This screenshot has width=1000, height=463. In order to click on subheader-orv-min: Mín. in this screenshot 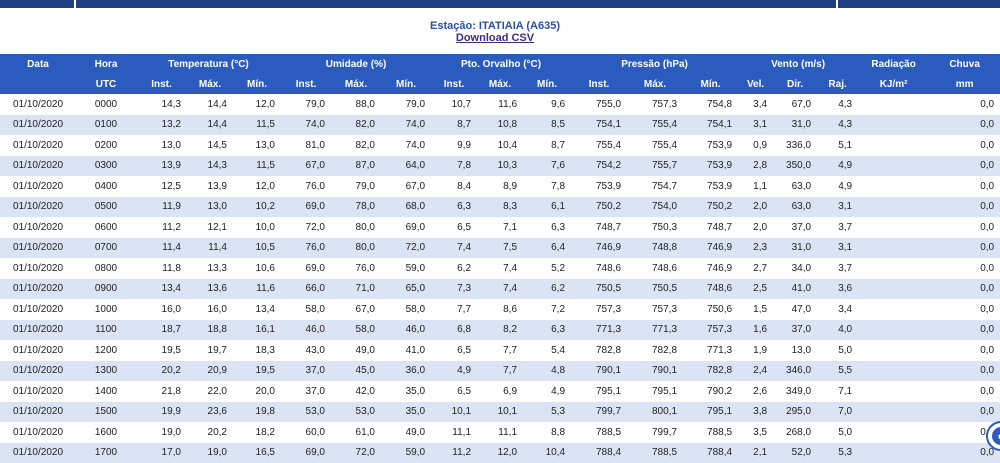, I will do `click(547, 84)`.